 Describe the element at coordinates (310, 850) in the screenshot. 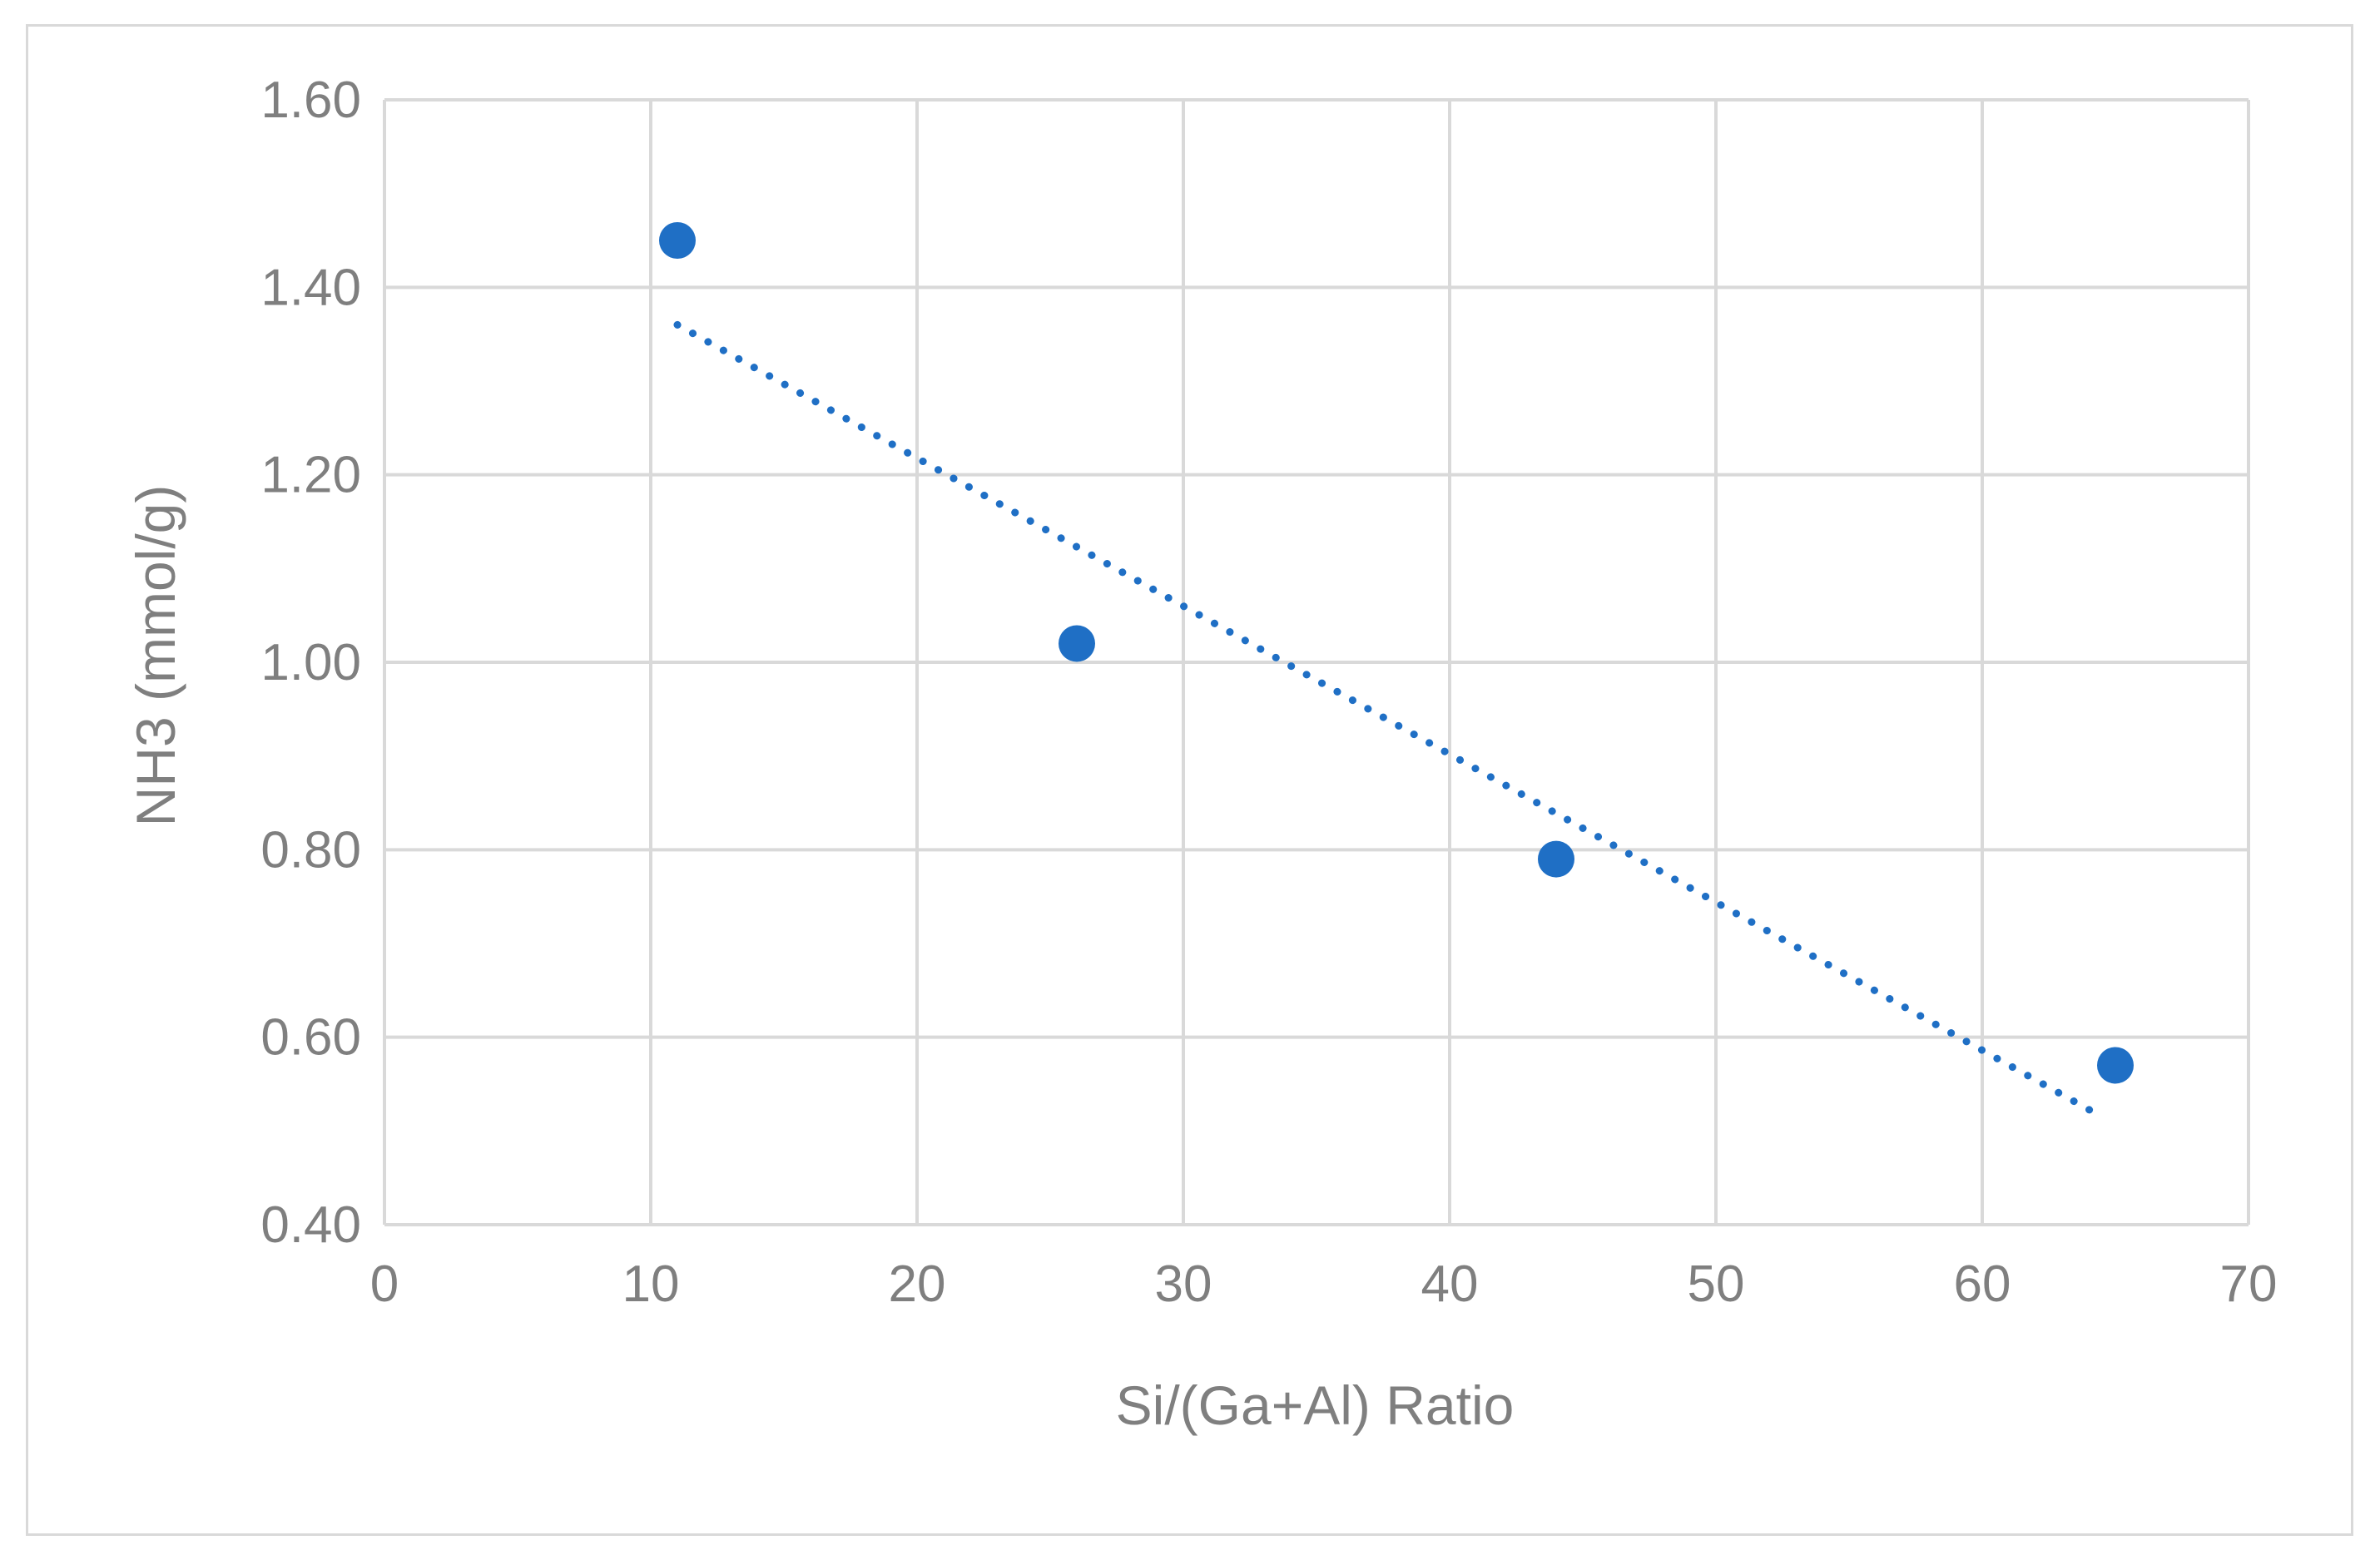

I see `y-tick-label: 0.80` at that location.